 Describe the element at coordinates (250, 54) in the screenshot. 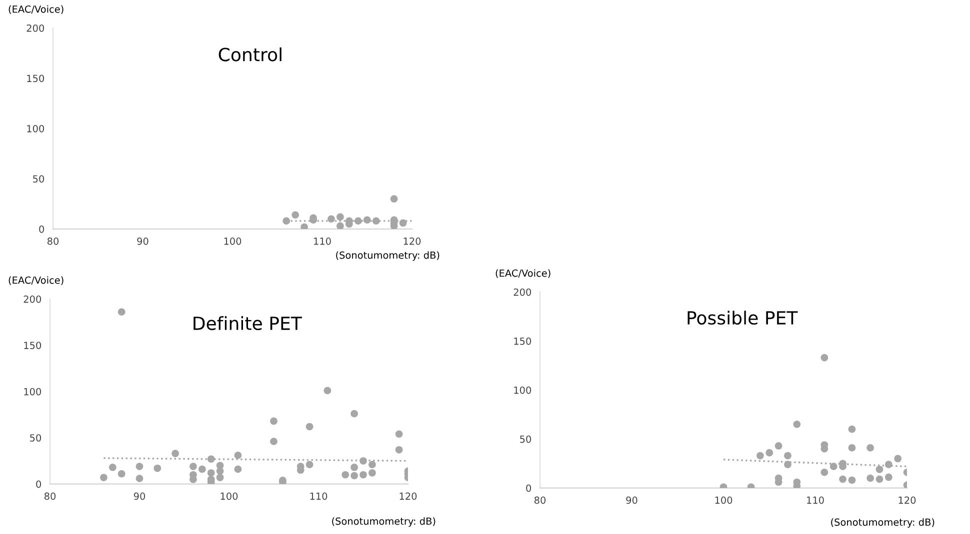

I see `text: Control` at that location.